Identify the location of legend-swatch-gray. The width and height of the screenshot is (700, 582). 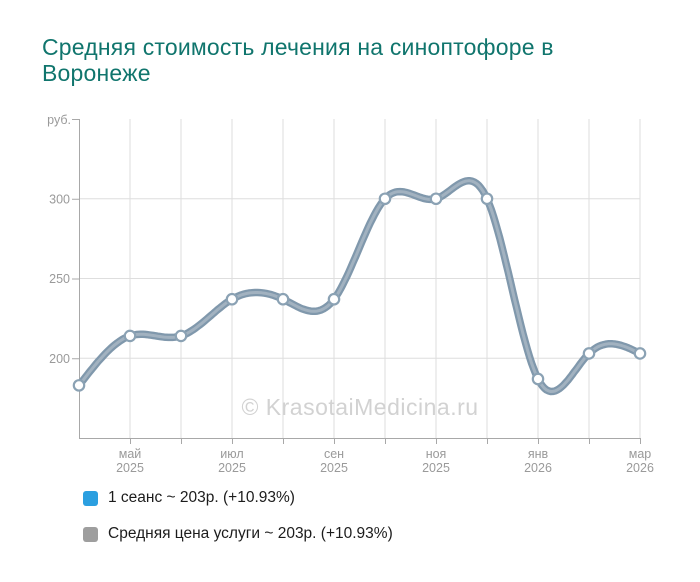
(90, 534).